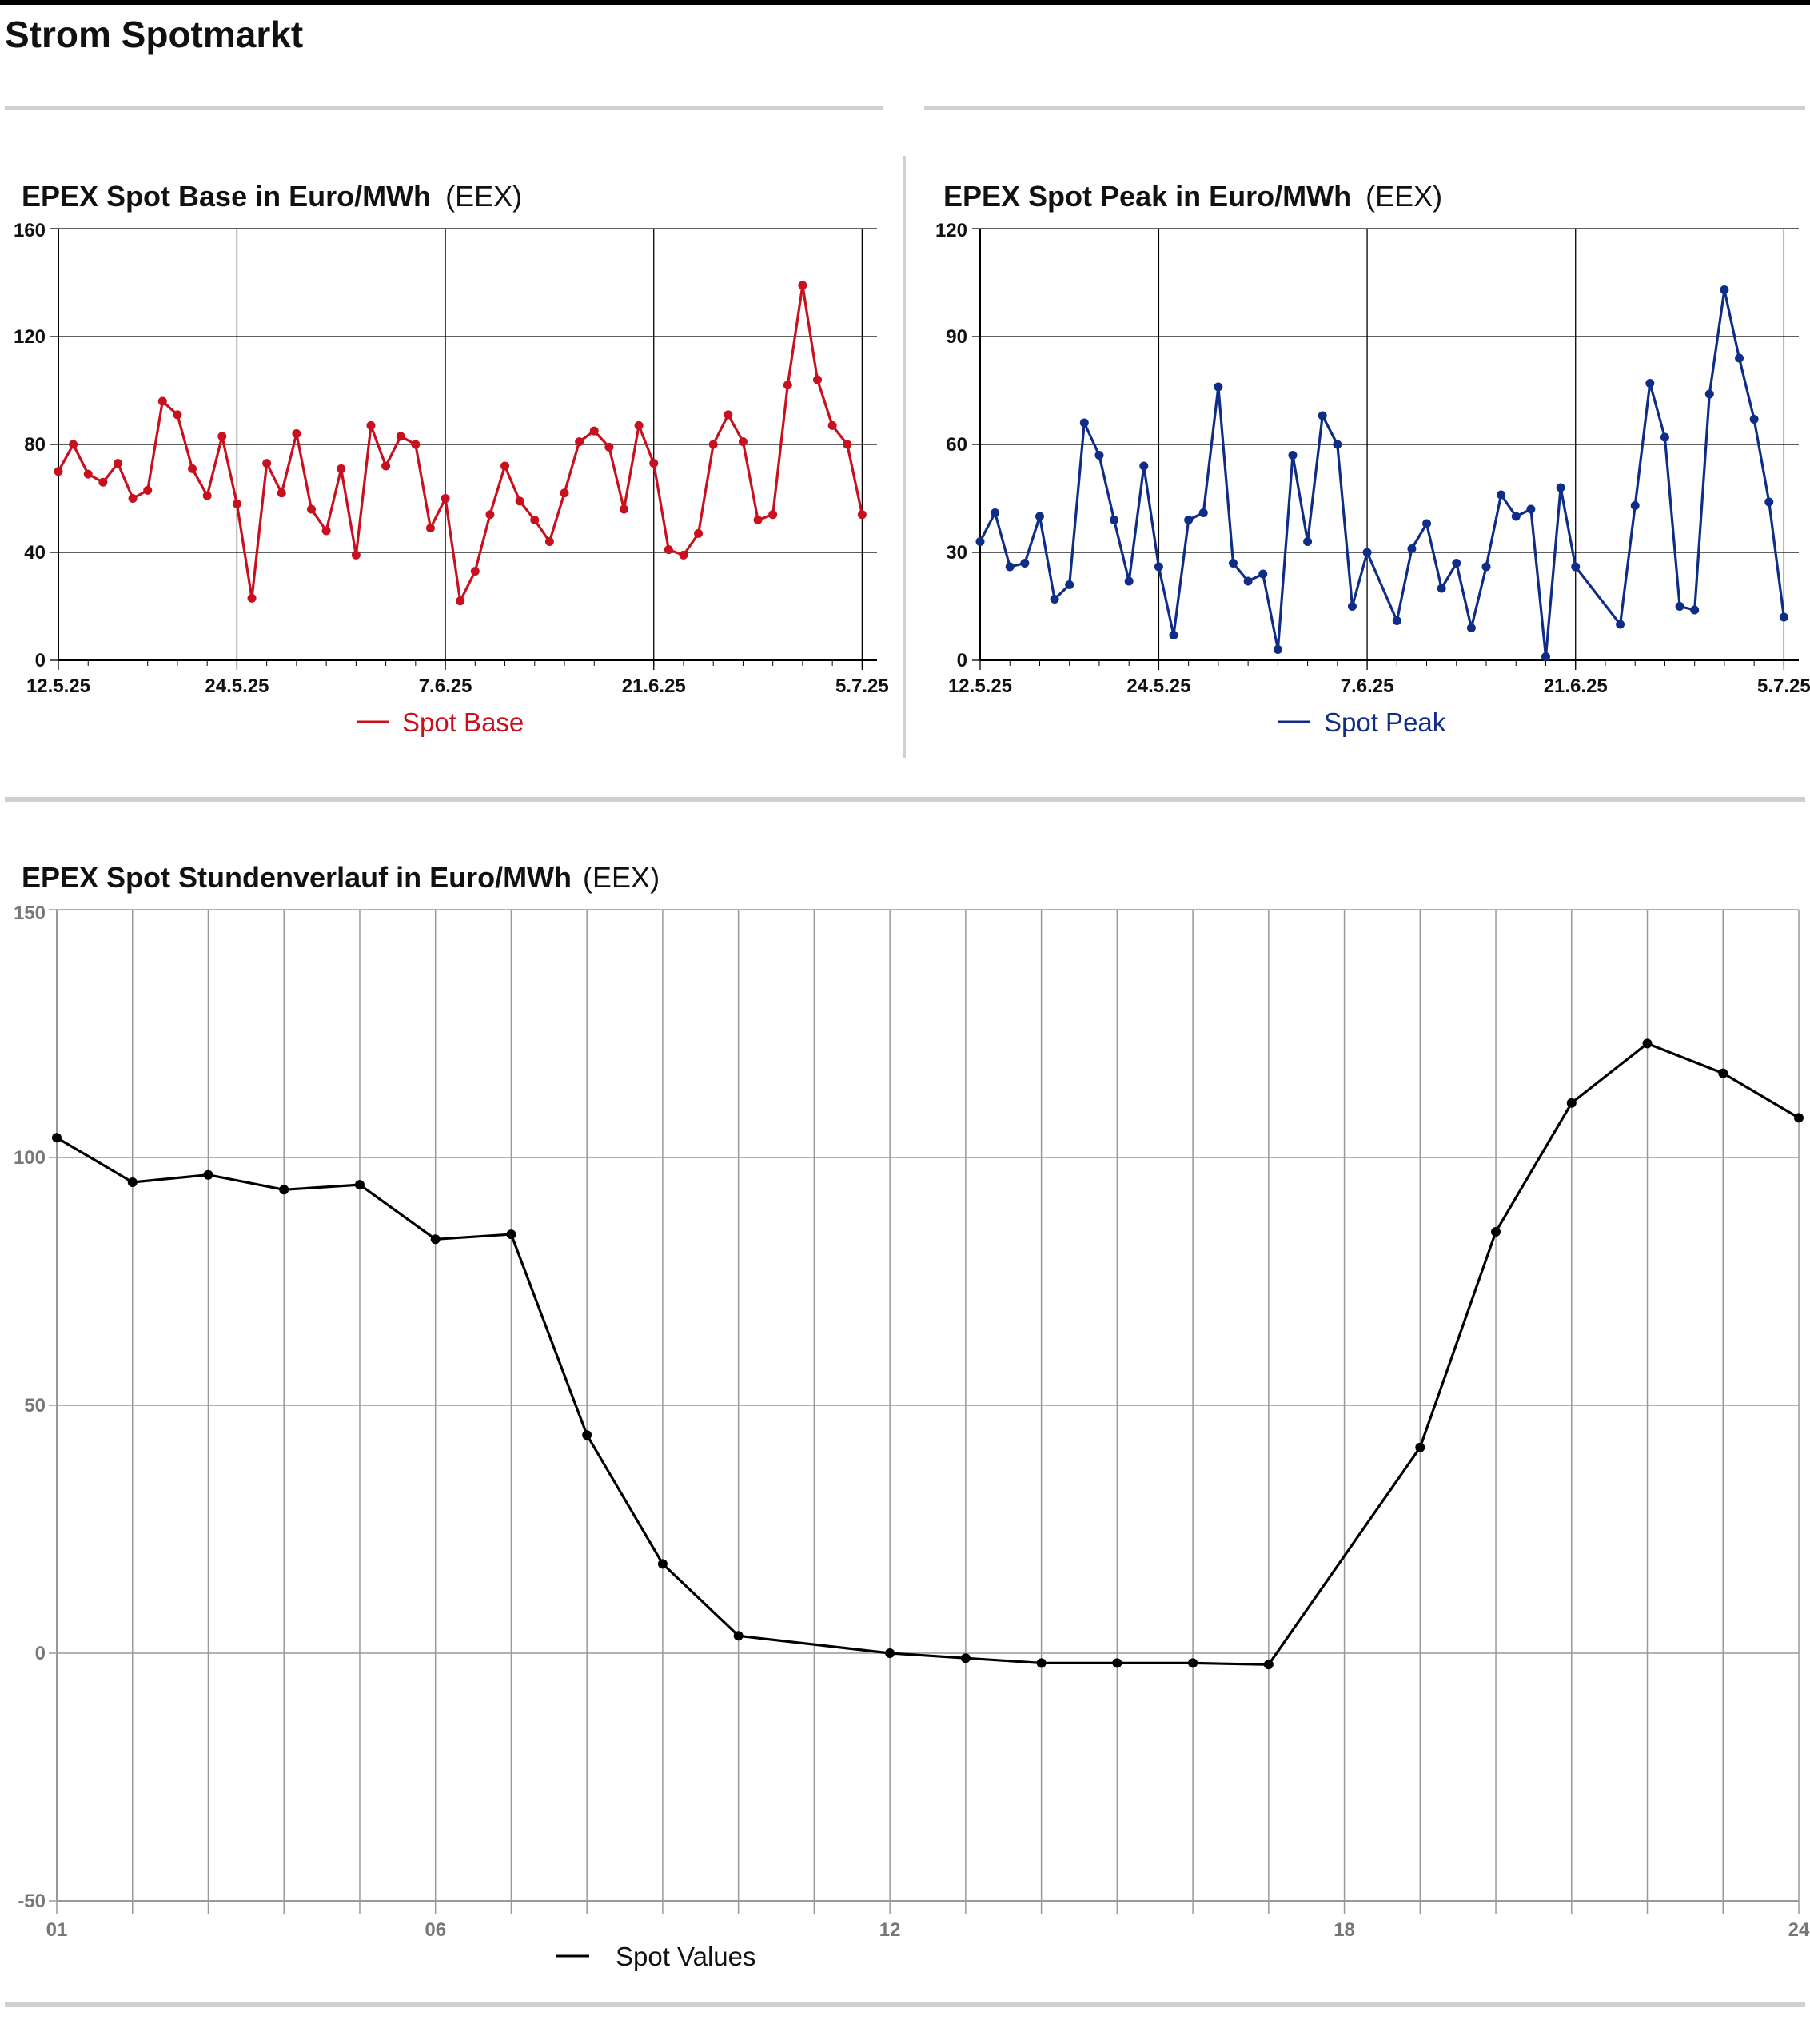 Image resolution: width=1810 pixels, height=2044 pixels. Describe the element at coordinates (32, 1901) in the screenshot. I see `hourly-ytick-label: -50` at that location.